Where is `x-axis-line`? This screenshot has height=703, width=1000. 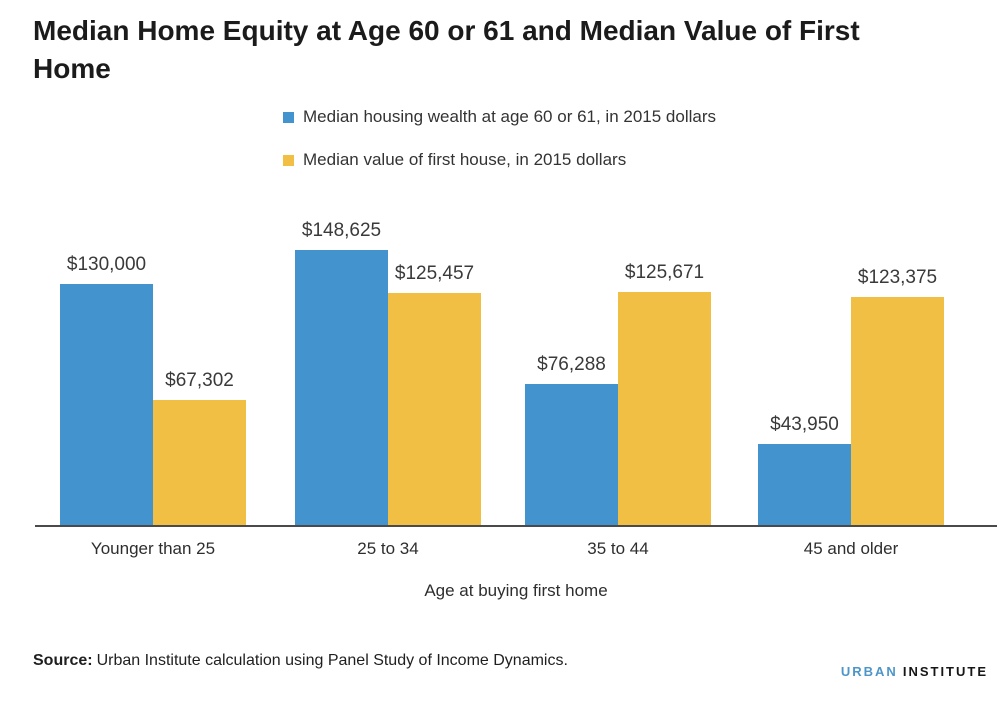 x-axis-line is located at coordinates (516, 526).